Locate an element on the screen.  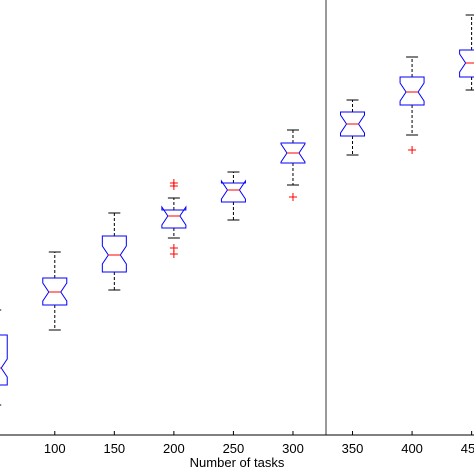
x-tick-label: 450 is located at coordinates (467, 448).